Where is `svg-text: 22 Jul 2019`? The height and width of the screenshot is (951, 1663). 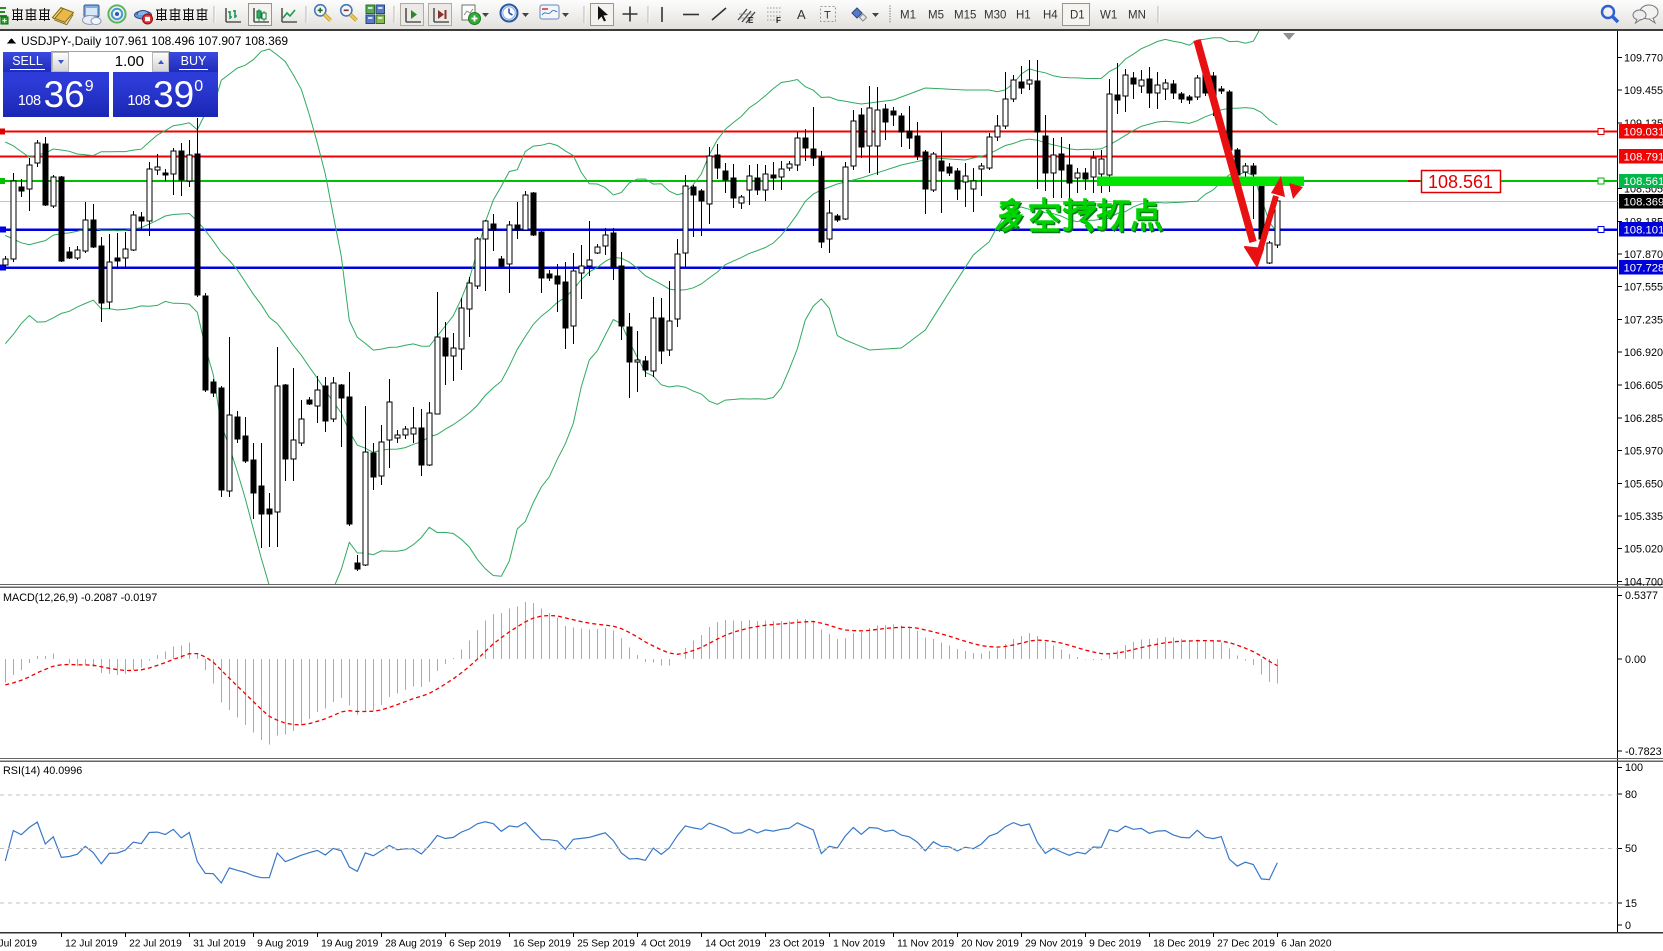 svg-text: 22 Jul 2019 is located at coordinates (155, 944).